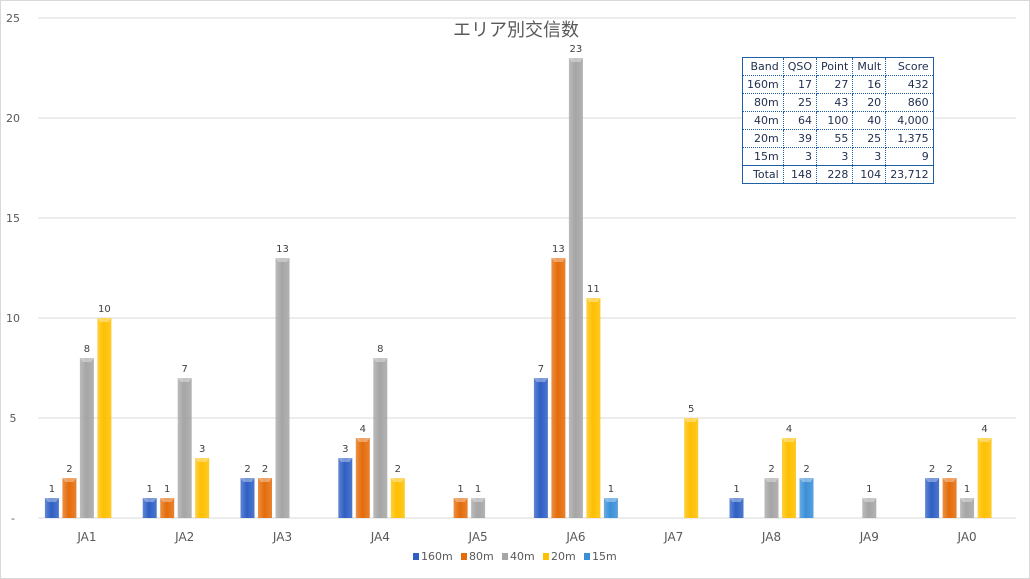 This screenshot has width=1030, height=579. Describe the element at coordinates (13, 118) in the screenshot. I see `y-tick-label: 20` at that location.